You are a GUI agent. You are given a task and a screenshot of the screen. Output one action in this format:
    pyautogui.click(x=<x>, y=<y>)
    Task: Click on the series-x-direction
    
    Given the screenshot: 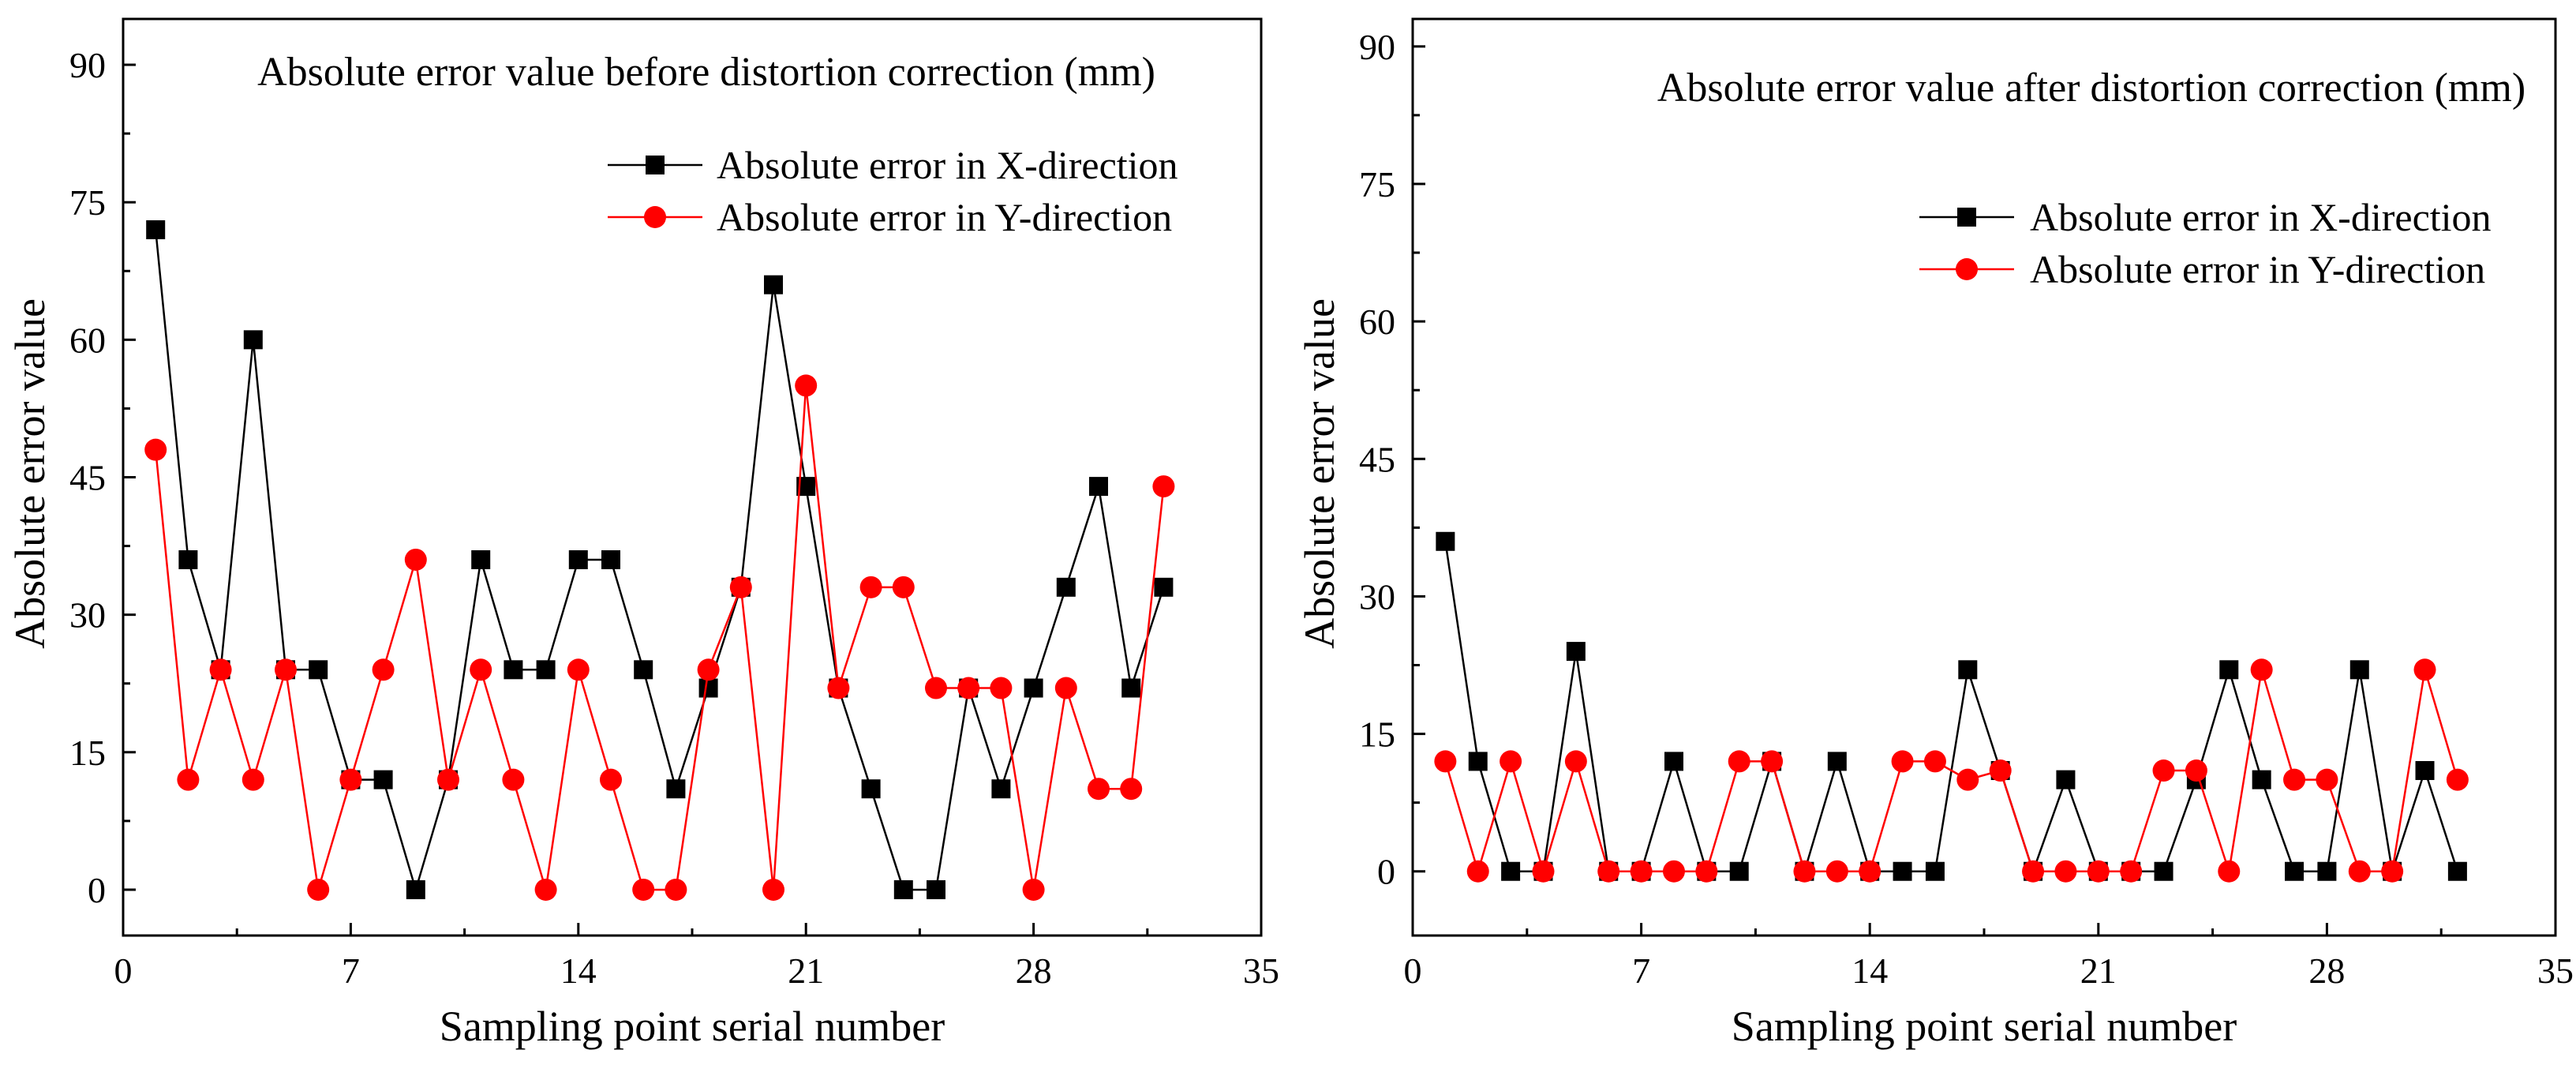 What is the action you would take?
    pyautogui.click(x=1951, y=706)
    